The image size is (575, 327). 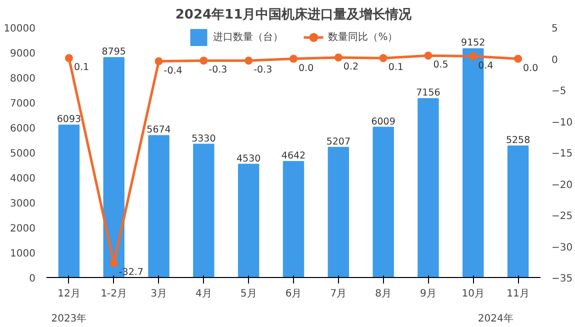 What do you see at coordinates (338, 142) in the screenshot?
I see `data-label: 5207` at bounding box center [338, 142].